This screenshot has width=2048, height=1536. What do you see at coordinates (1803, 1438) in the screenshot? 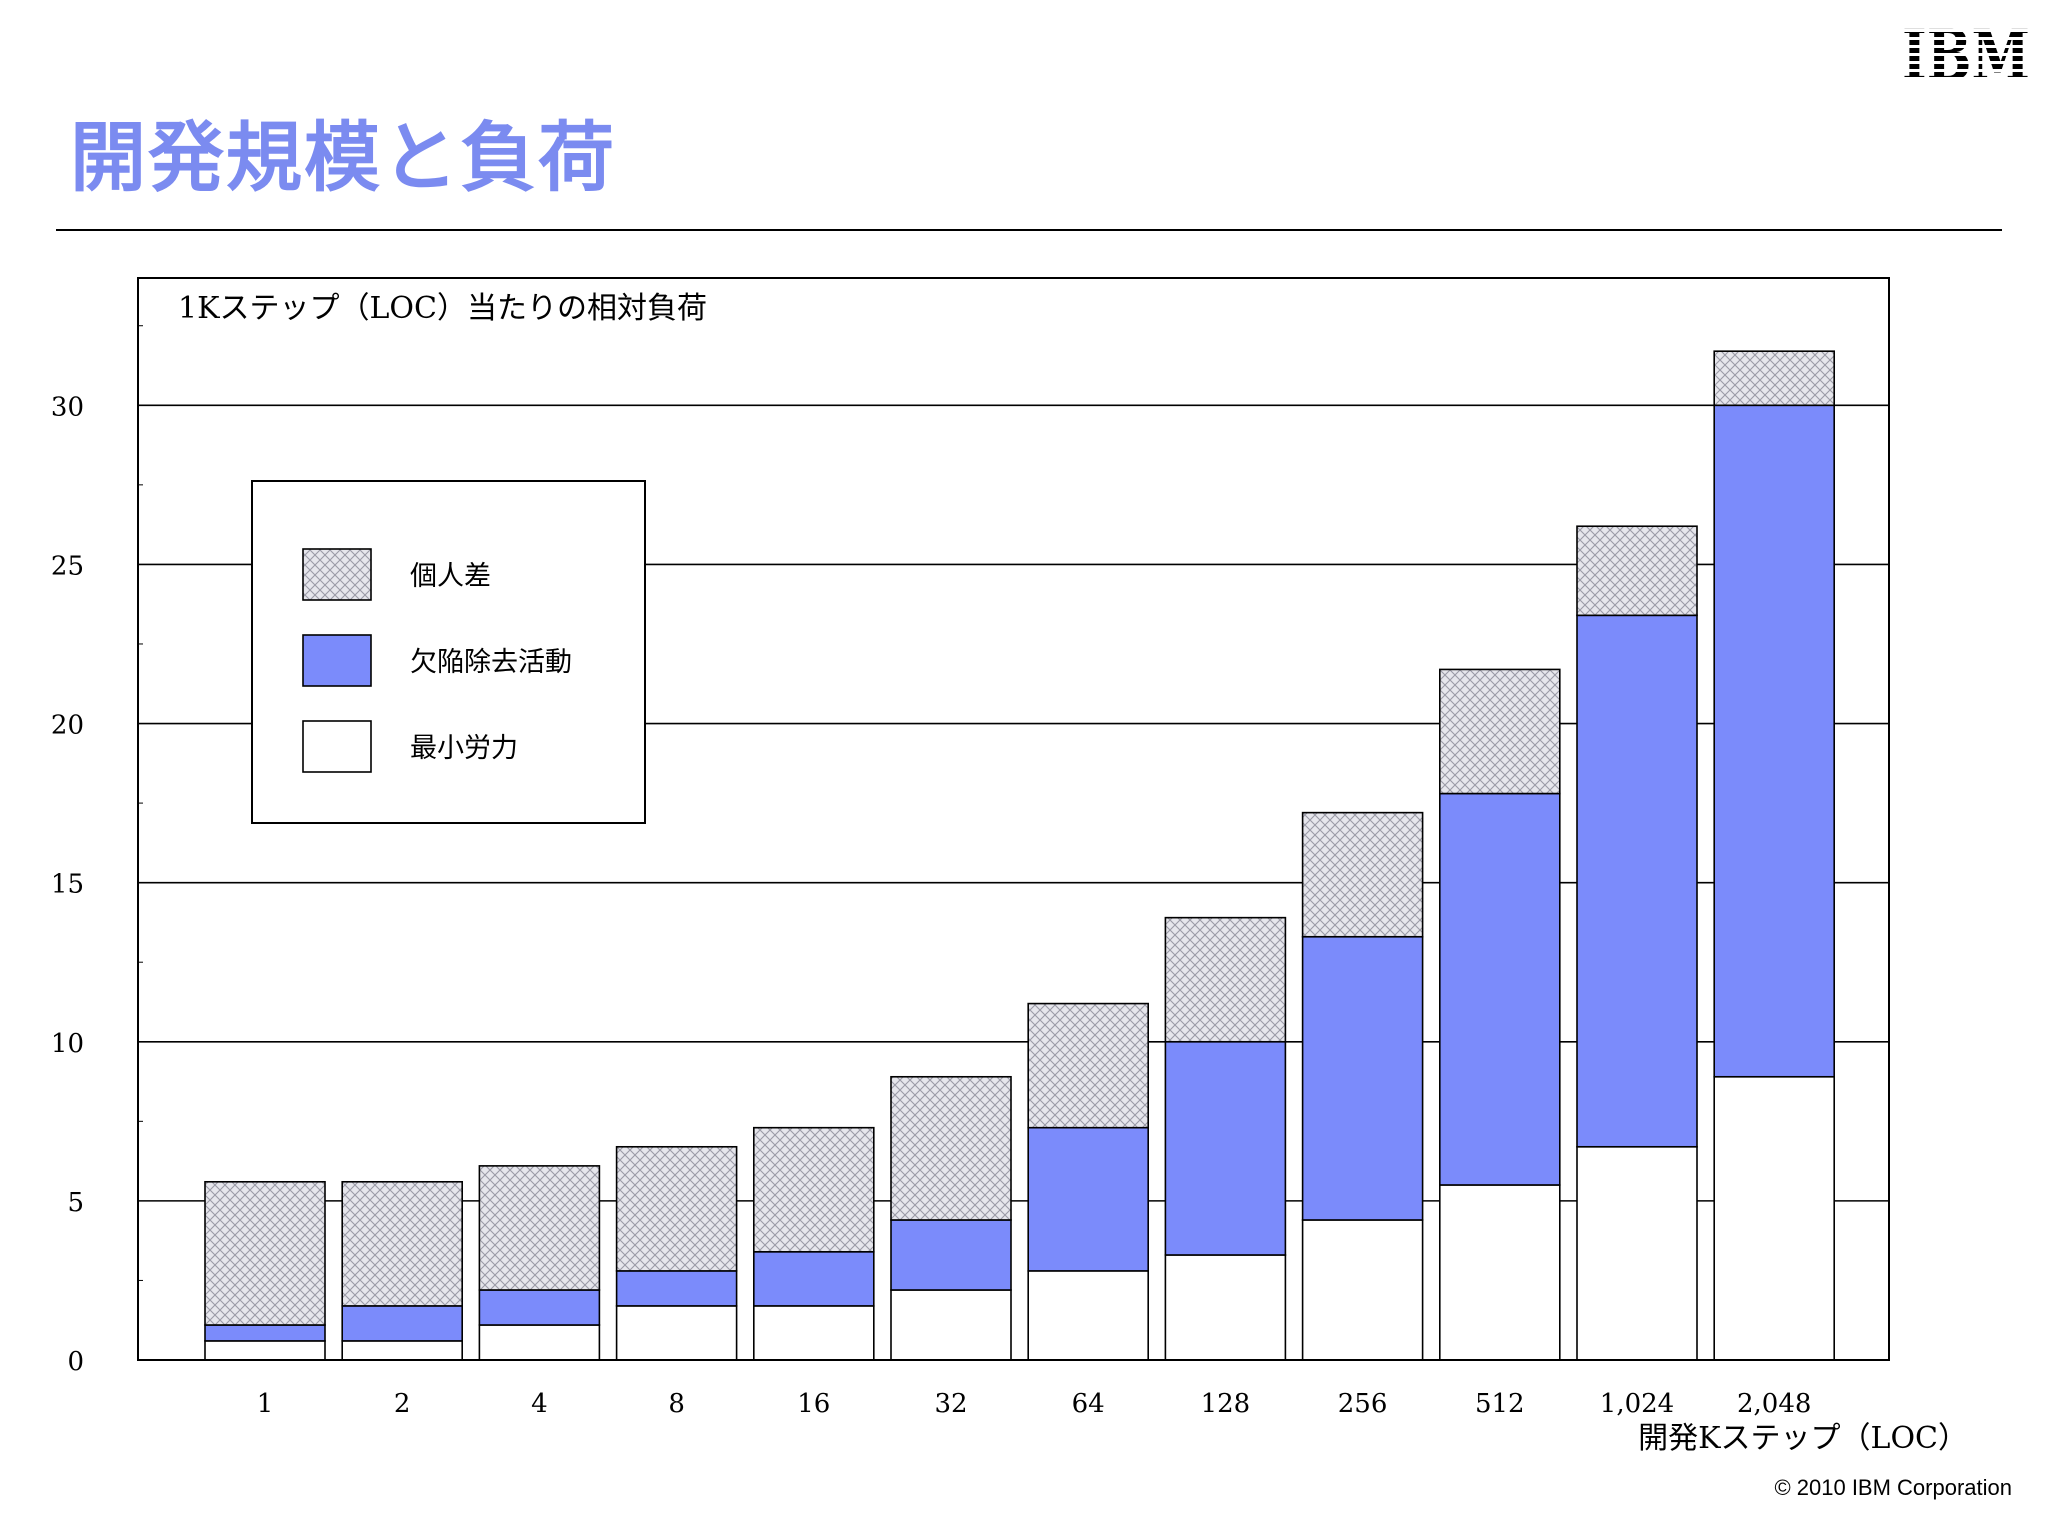
I see `x-axis-title: 開発Kステップ（LOC）` at bounding box center [1803, 1438].